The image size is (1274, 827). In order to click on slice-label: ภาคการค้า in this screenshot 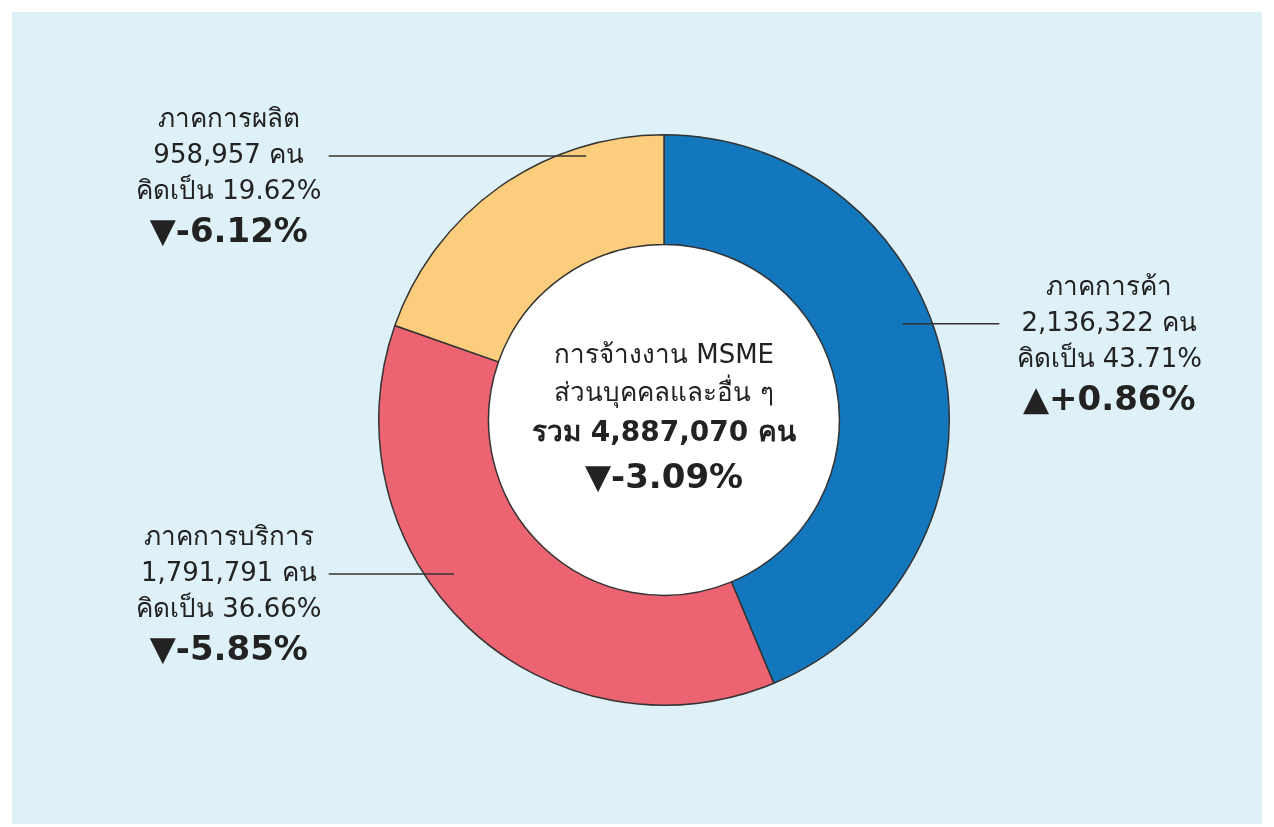, I will do `click(1109, 285)`.